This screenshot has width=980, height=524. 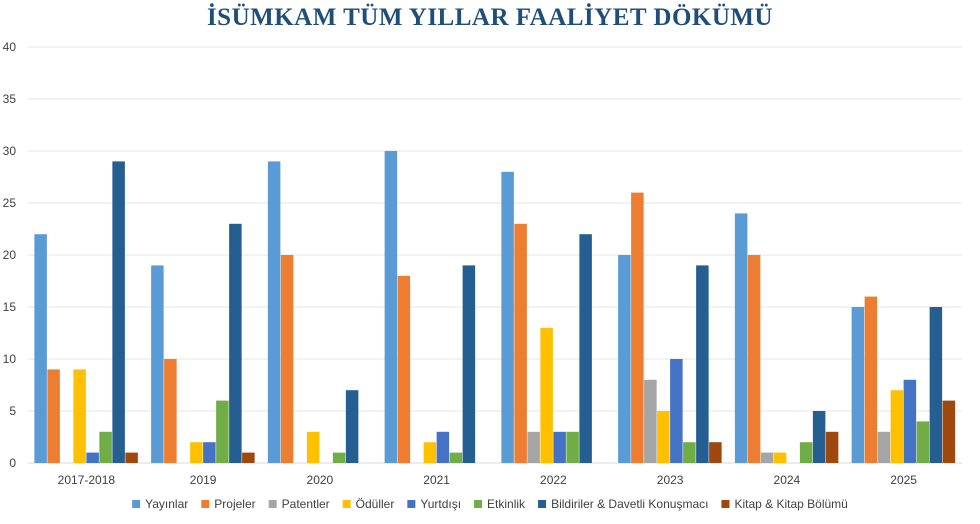 What do you see at coordinates (10, 99) in the screenshot?
I see `y-tick-label: 35` at bounding box center [10, 99].